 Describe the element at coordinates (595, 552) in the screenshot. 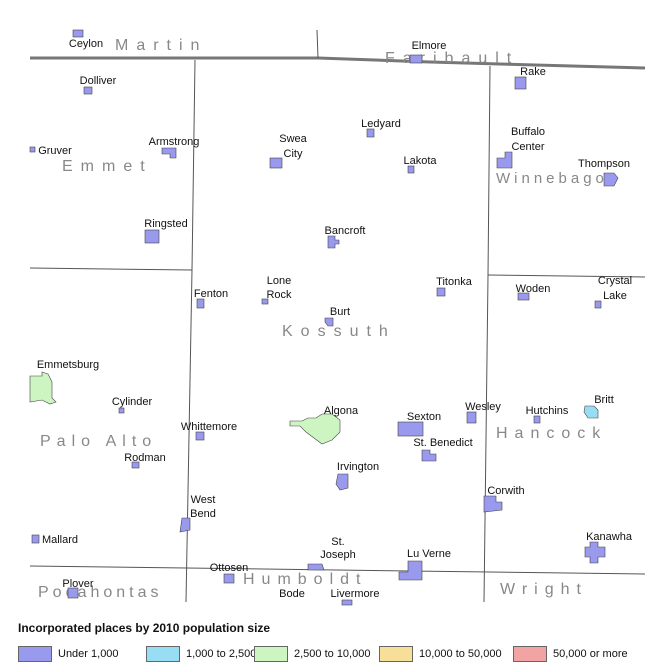

I see `place-shape-kanawha` at that location.